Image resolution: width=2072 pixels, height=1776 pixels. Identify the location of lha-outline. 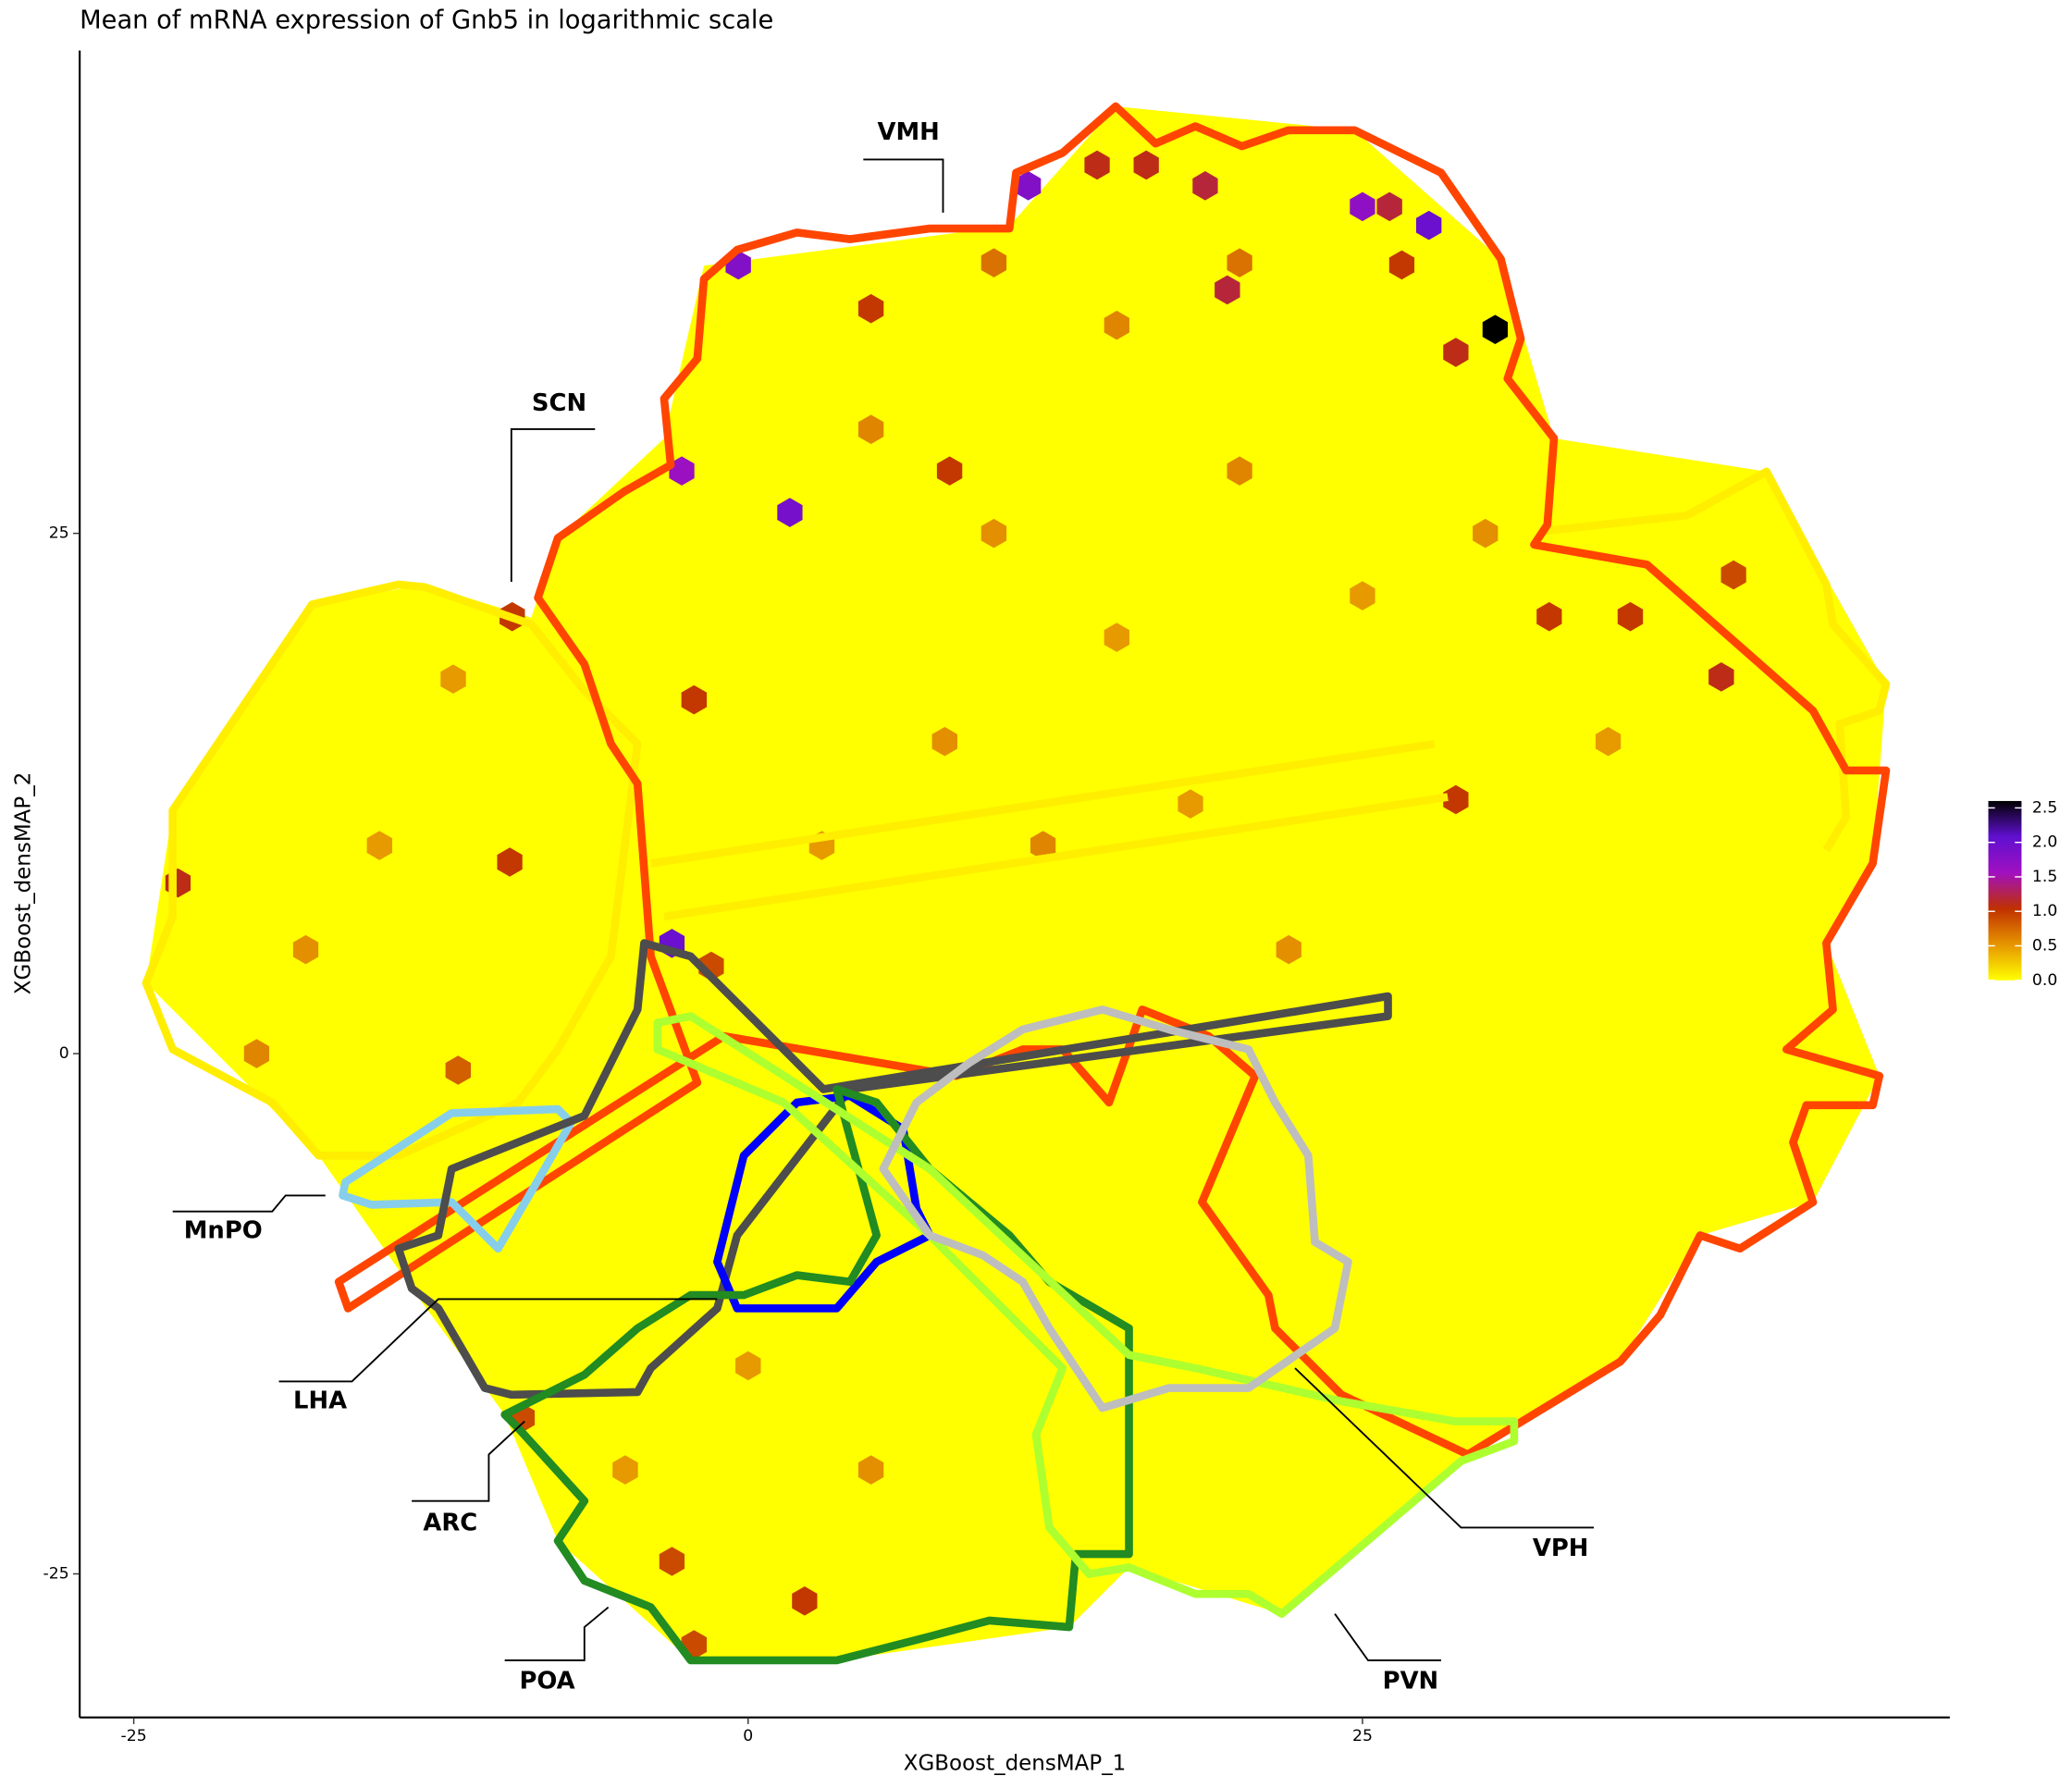
(893, 1169).